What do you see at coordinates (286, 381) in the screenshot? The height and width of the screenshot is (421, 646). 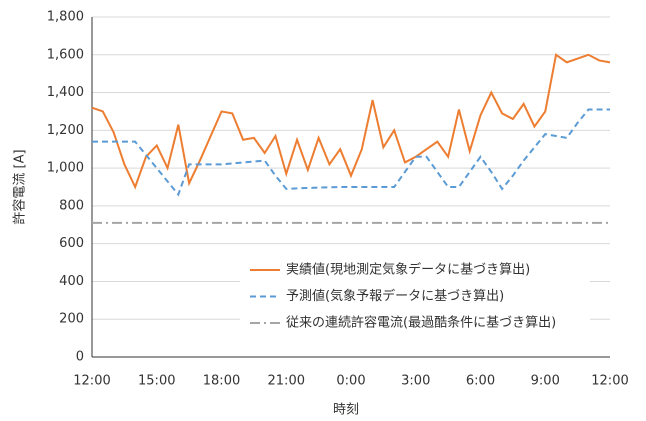 I see `x-tick-label: 21:00` at bounding box center [286, 381].